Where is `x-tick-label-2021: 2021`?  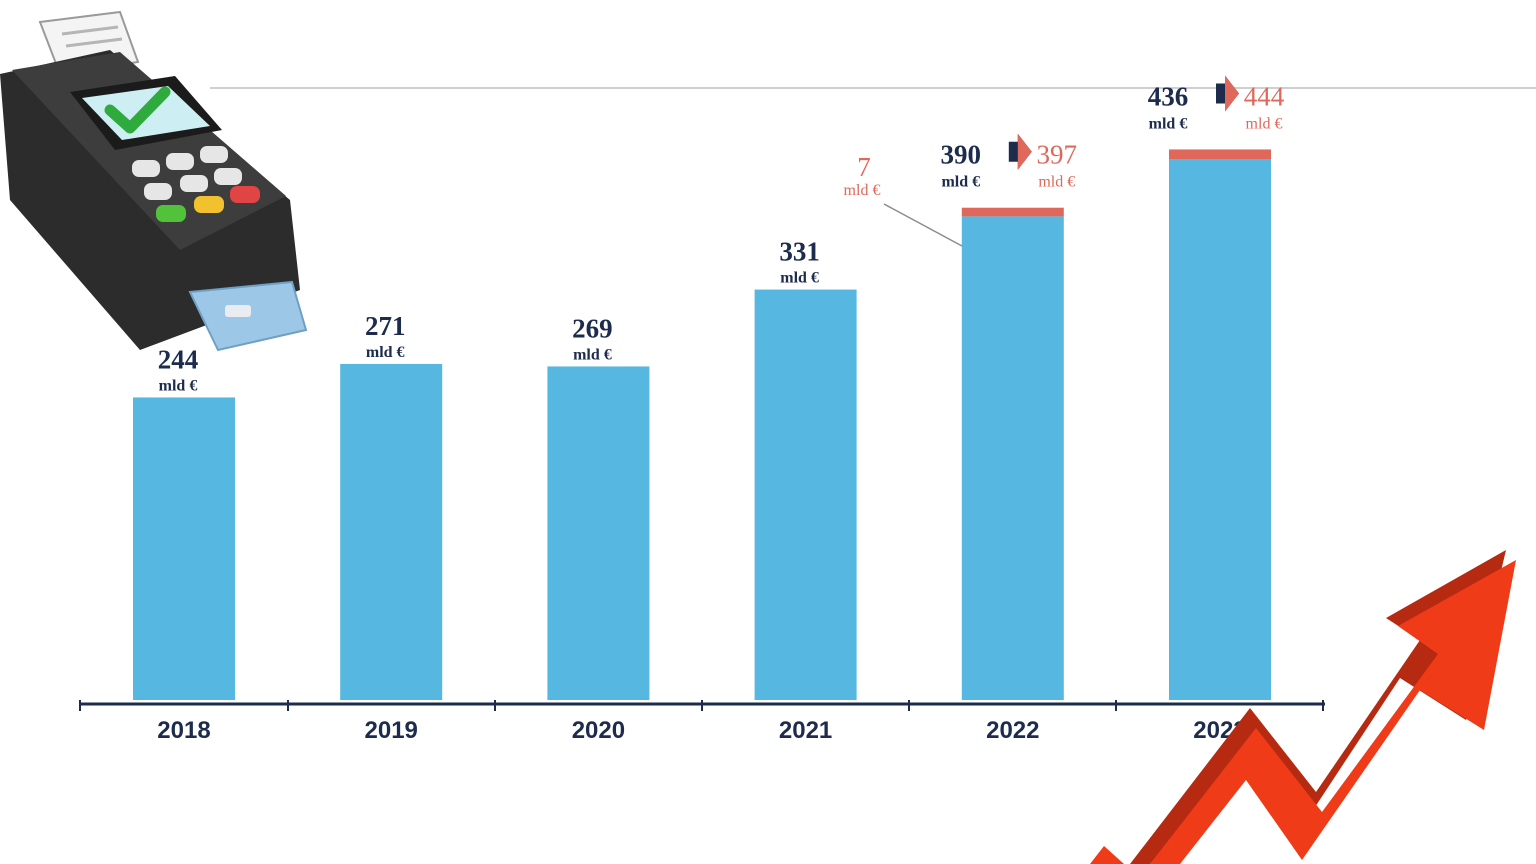
x-tick-label-2021: 2021 is located at coordinates (805, 730).